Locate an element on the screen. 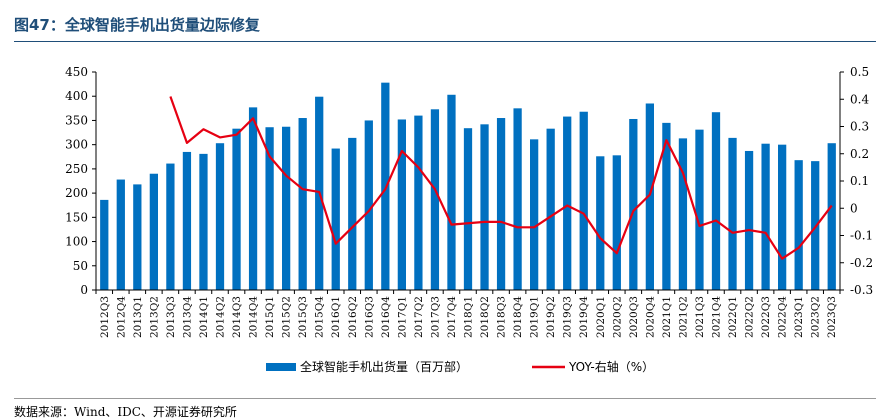 The height and width of the screenshot is (420, 888). x-tick-label-2013Q1: 2013Q1 is located at coordinates (138, 317).